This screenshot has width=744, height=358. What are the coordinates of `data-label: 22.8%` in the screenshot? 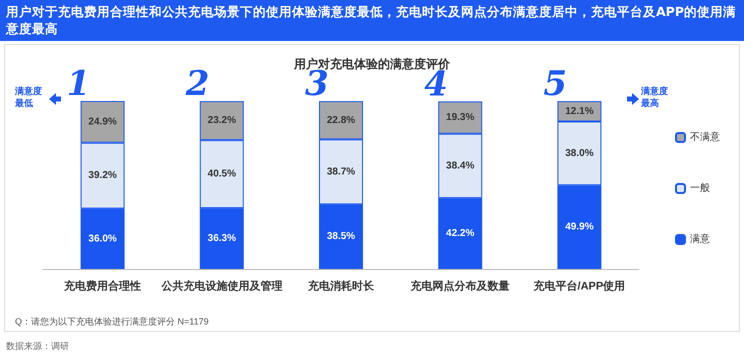 It's located at (341, 120).